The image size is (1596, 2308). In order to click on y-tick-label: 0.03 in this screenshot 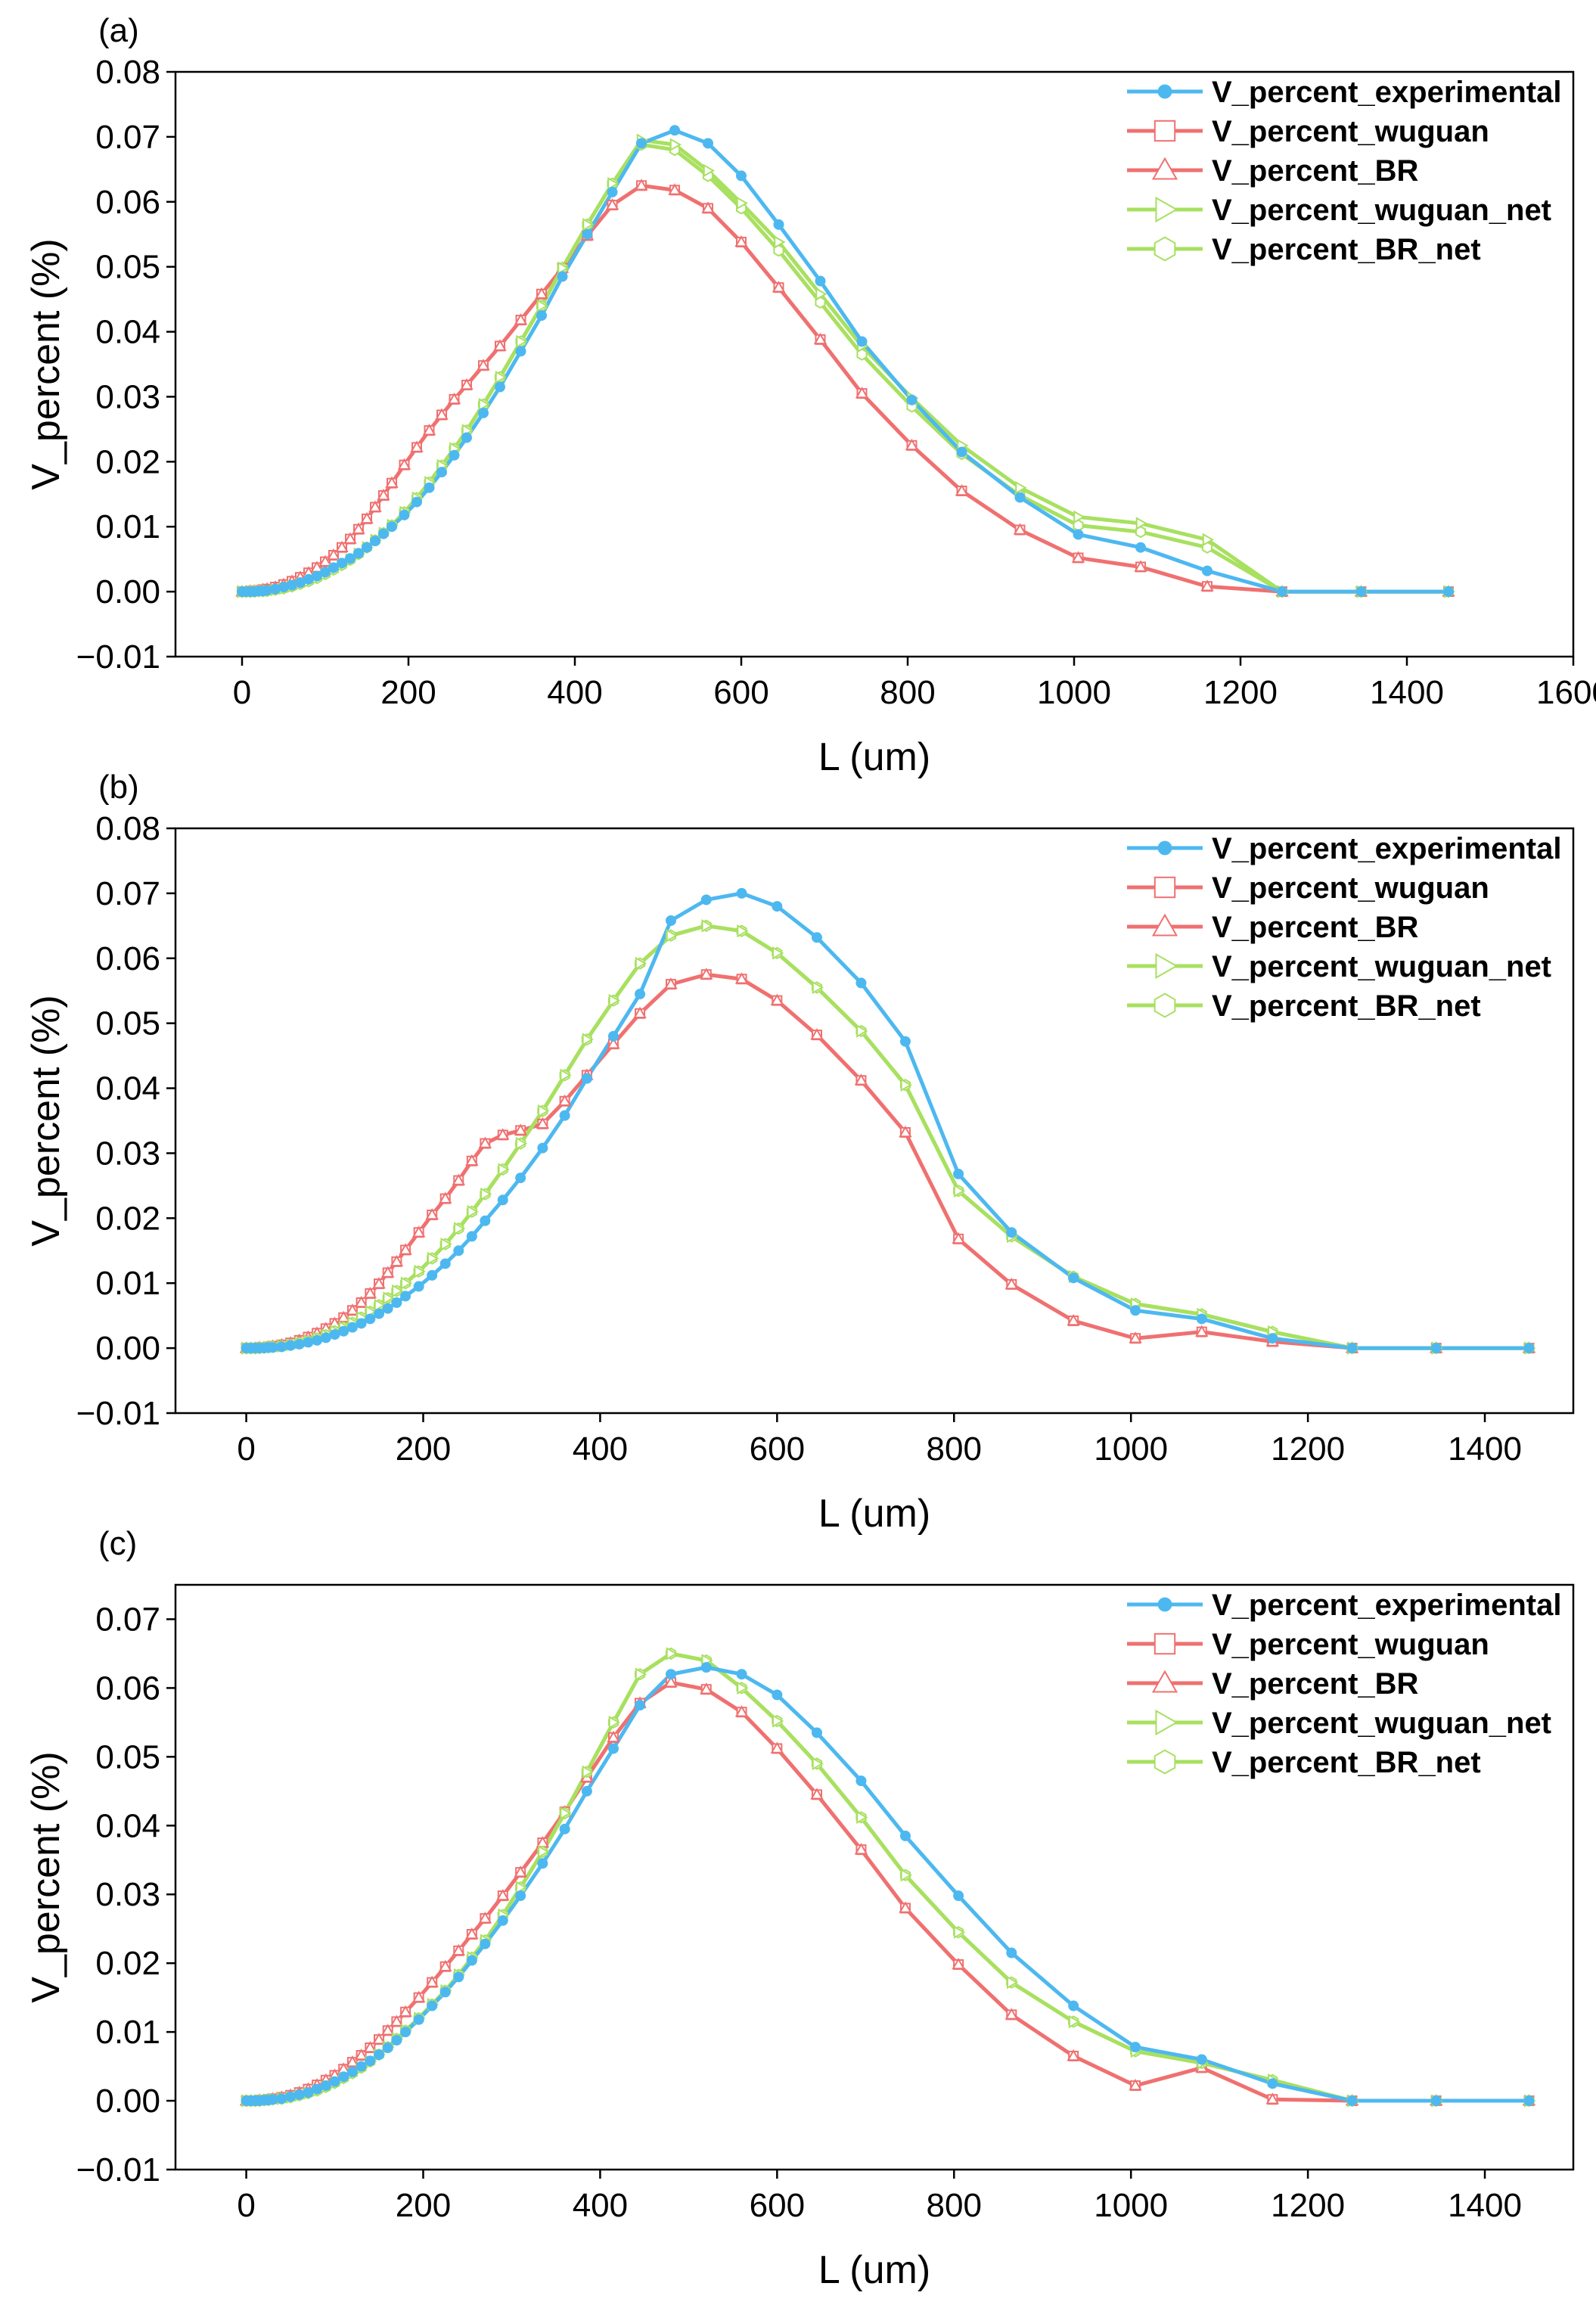, I will do `click(128, 1154)`.